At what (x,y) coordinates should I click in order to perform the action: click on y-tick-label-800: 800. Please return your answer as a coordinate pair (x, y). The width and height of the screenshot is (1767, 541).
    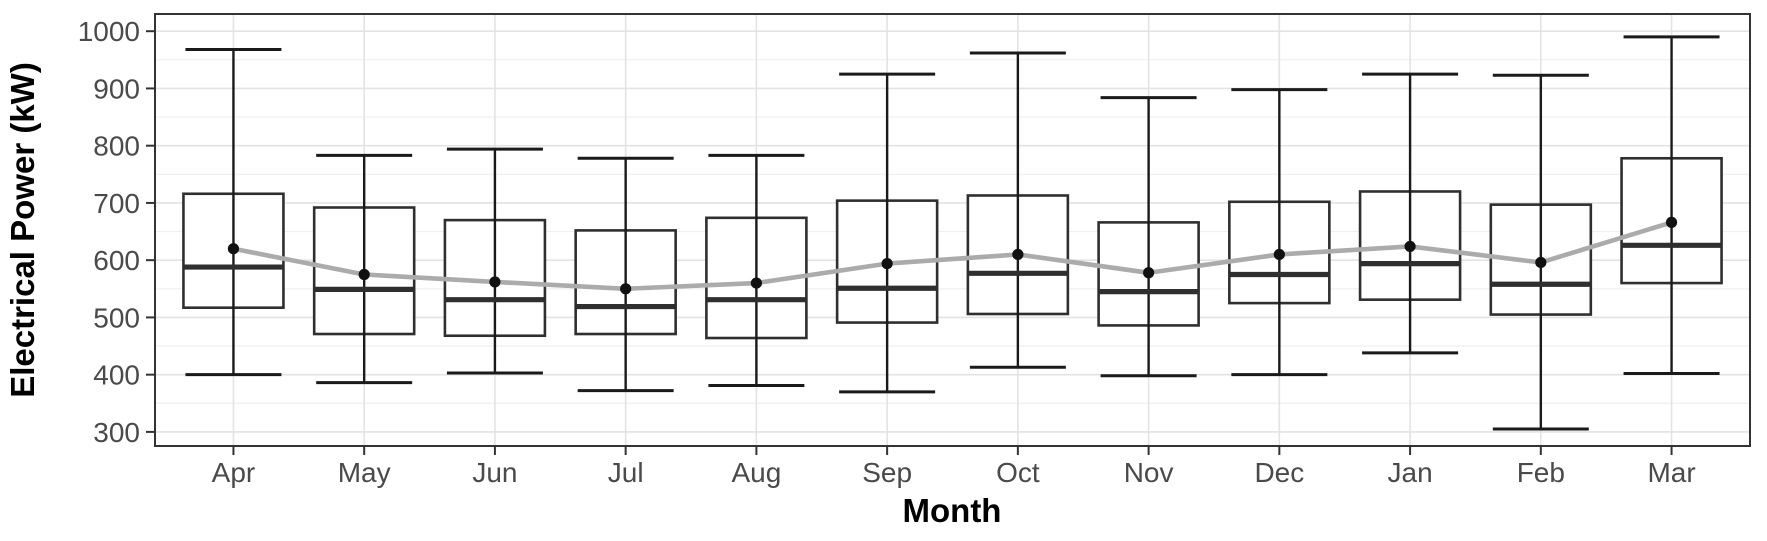
    Looking at the image, I should click on (116, 146).